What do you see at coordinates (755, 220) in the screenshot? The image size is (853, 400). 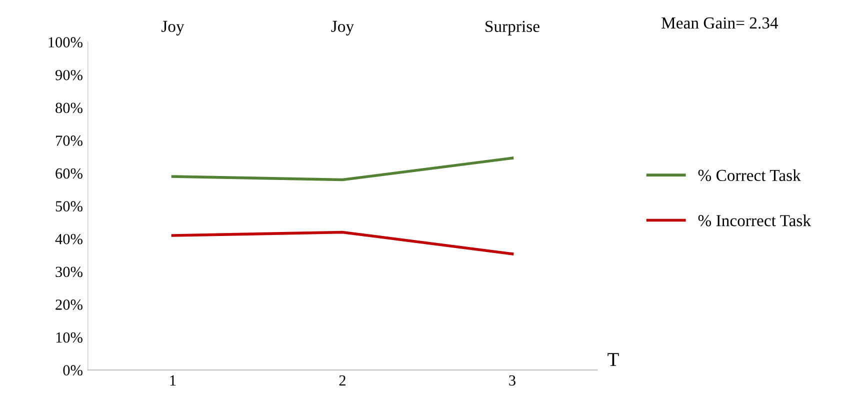 I see `legend-label: % Incorrect Task` at bounding box center [755, 220].